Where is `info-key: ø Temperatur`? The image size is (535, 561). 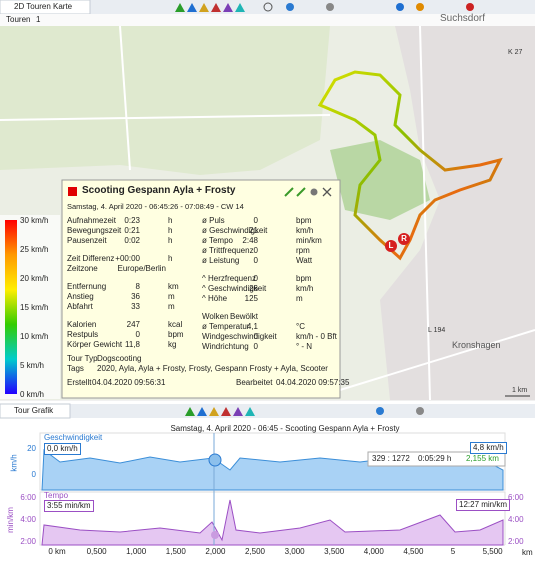 info-key: ø Temperatur is located at coordinates (226, 326).